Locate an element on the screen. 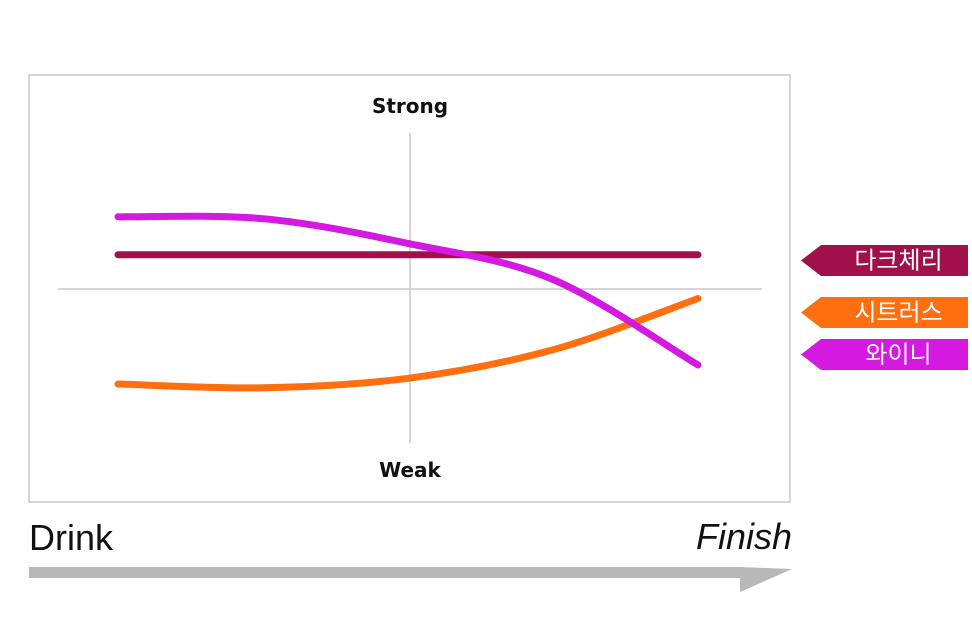 This screenshot has height=640, width=972. legend-item-3: 와이니 is located at coordinates (884, 354).